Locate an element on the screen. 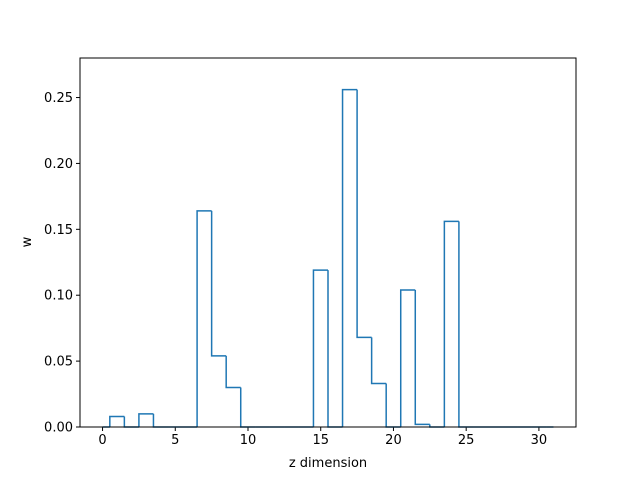 The width and height of the screenshot is (640, 484). y-tick-label: 0.15 is located at coordinates (58, 230).